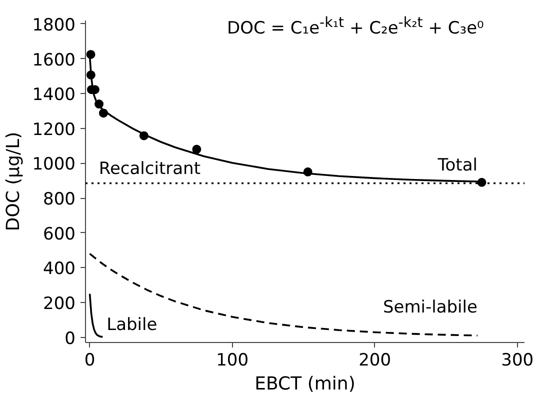 The height and width of the screenshot is (412, 546). What do you see at coordinates (70, 338) in the screenshot?
I see `y-tick-label: 0` at bounding box center [70, 338].